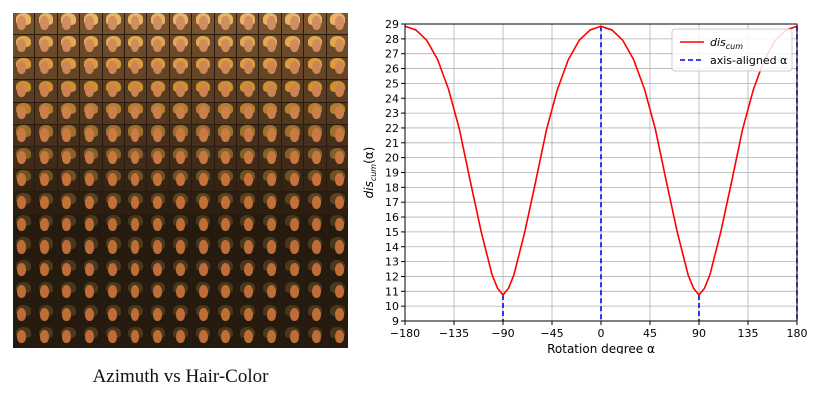 Image resolution: width=830 pixels, height=415 pixels. Describe the element at coordinates (392, 187) in the screenshot. I see `y-tick-label: 18` at that location.